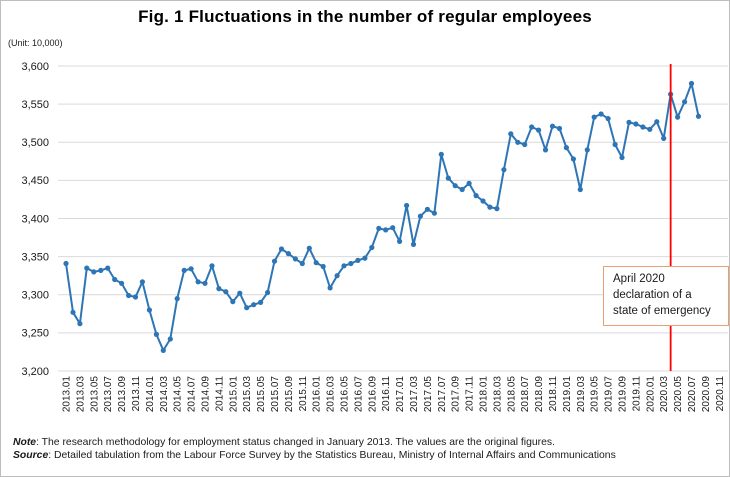  I want to click on annotation-line: declaration of a, so click(652, 294).